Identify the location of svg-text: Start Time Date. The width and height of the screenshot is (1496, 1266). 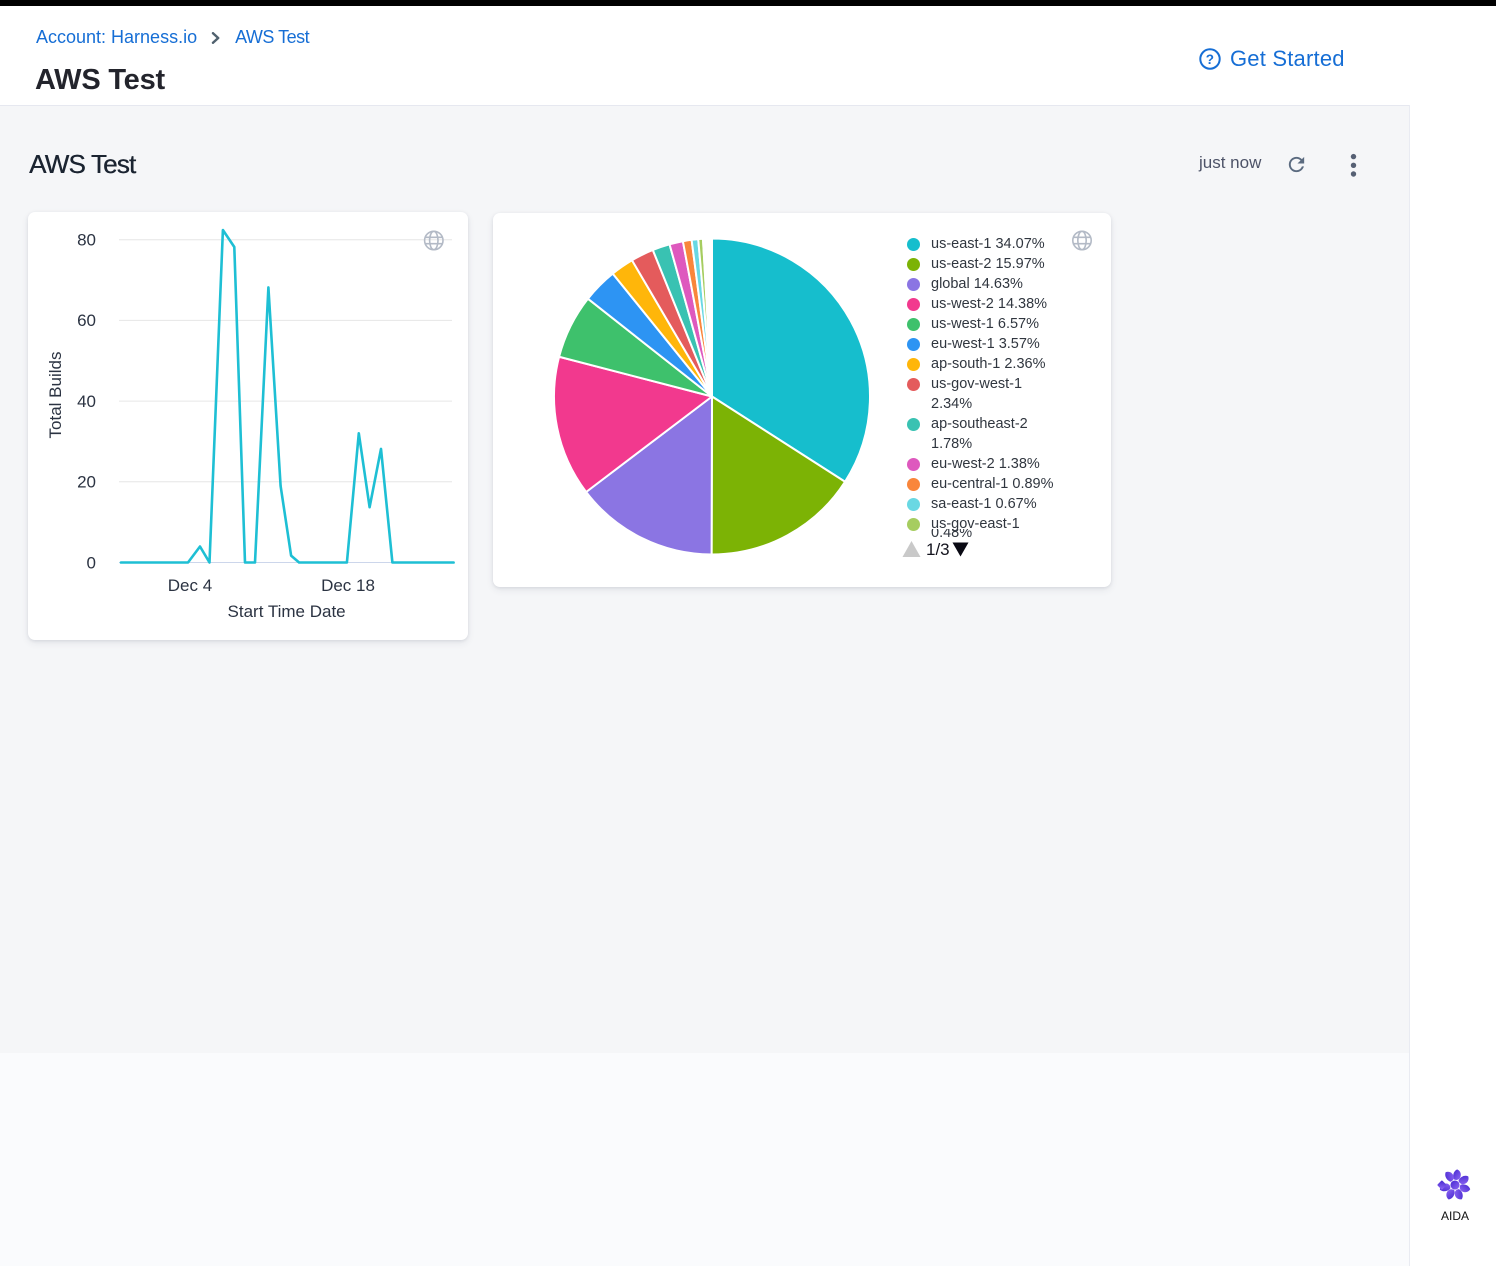
(287, 611).